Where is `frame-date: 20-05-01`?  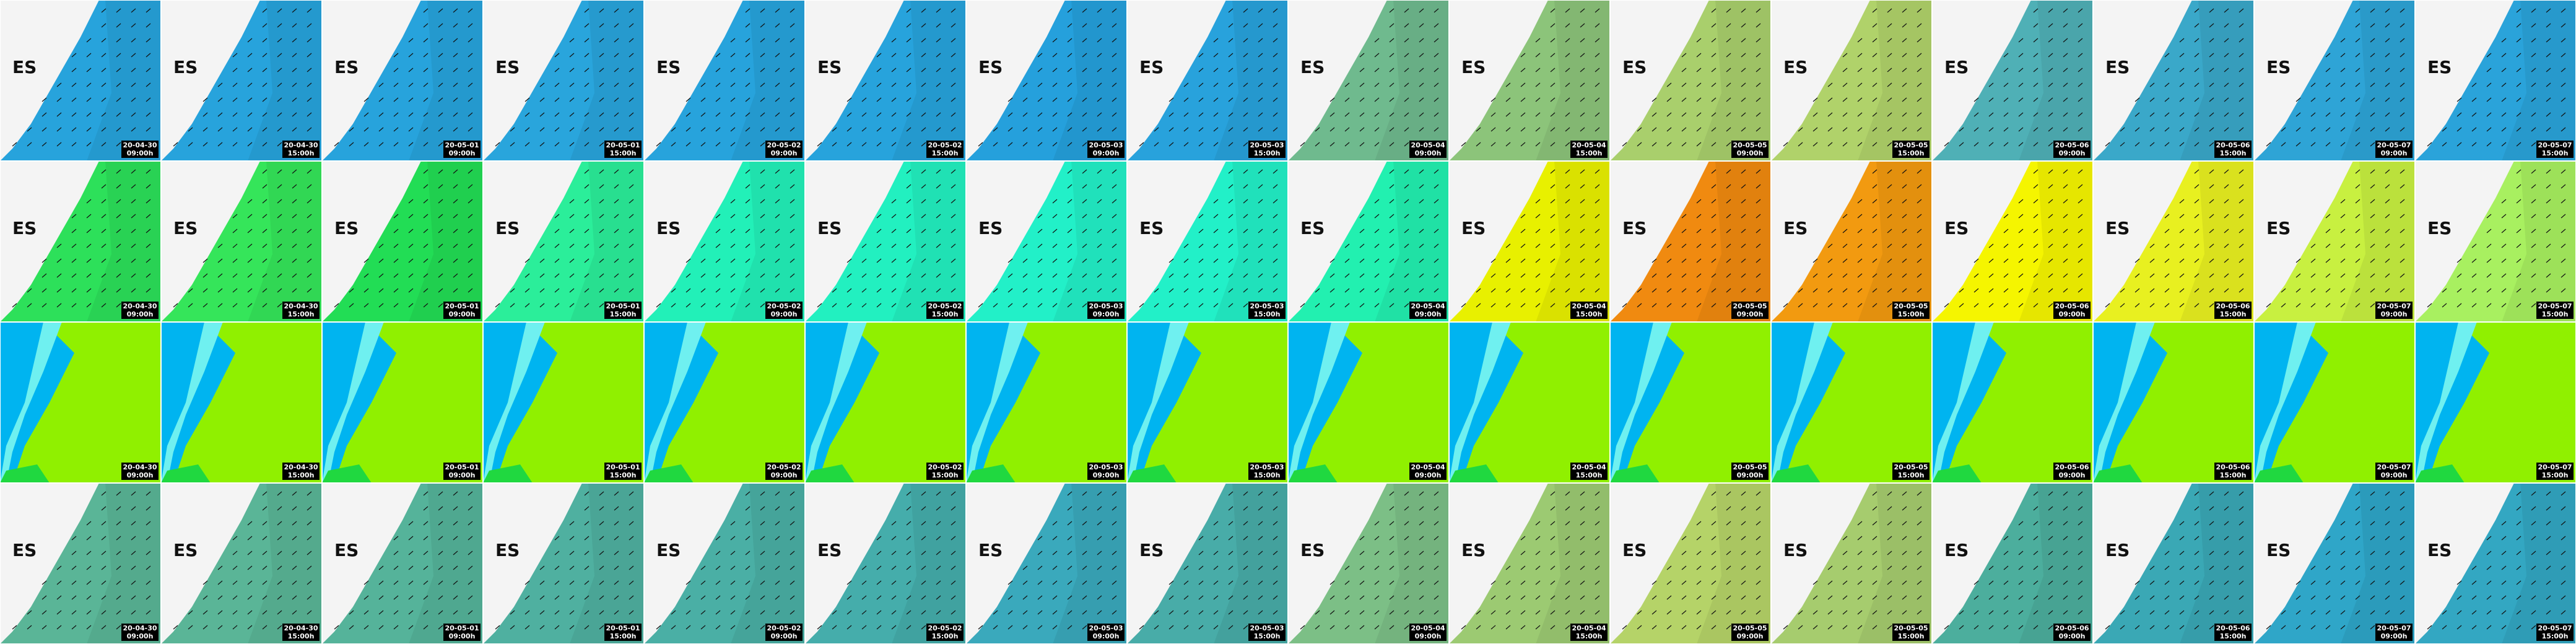 frame-date: 20-05-01 is located at coordinates (623, 467).